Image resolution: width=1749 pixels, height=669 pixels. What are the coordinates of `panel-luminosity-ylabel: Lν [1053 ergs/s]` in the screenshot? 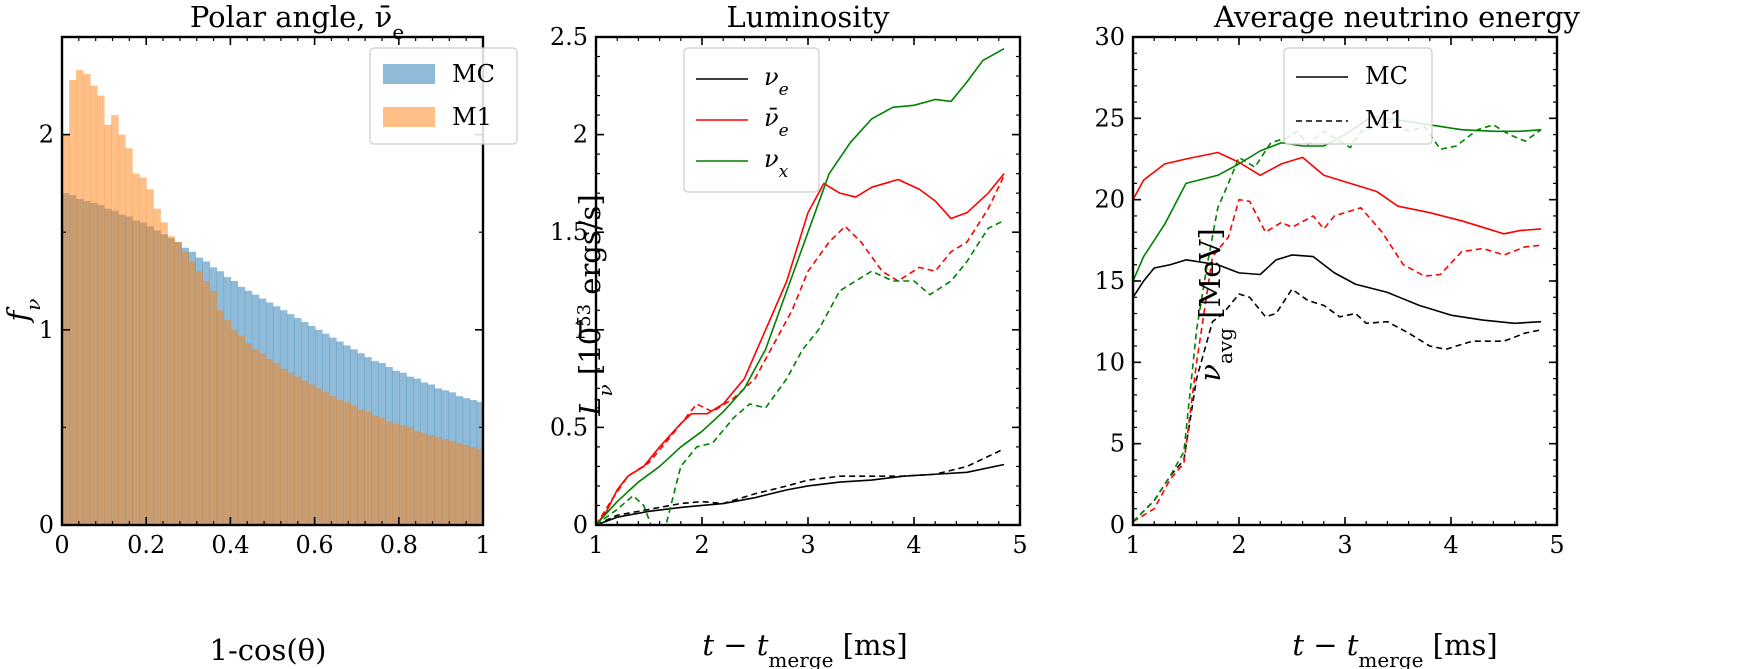 It's located at (595, 305).